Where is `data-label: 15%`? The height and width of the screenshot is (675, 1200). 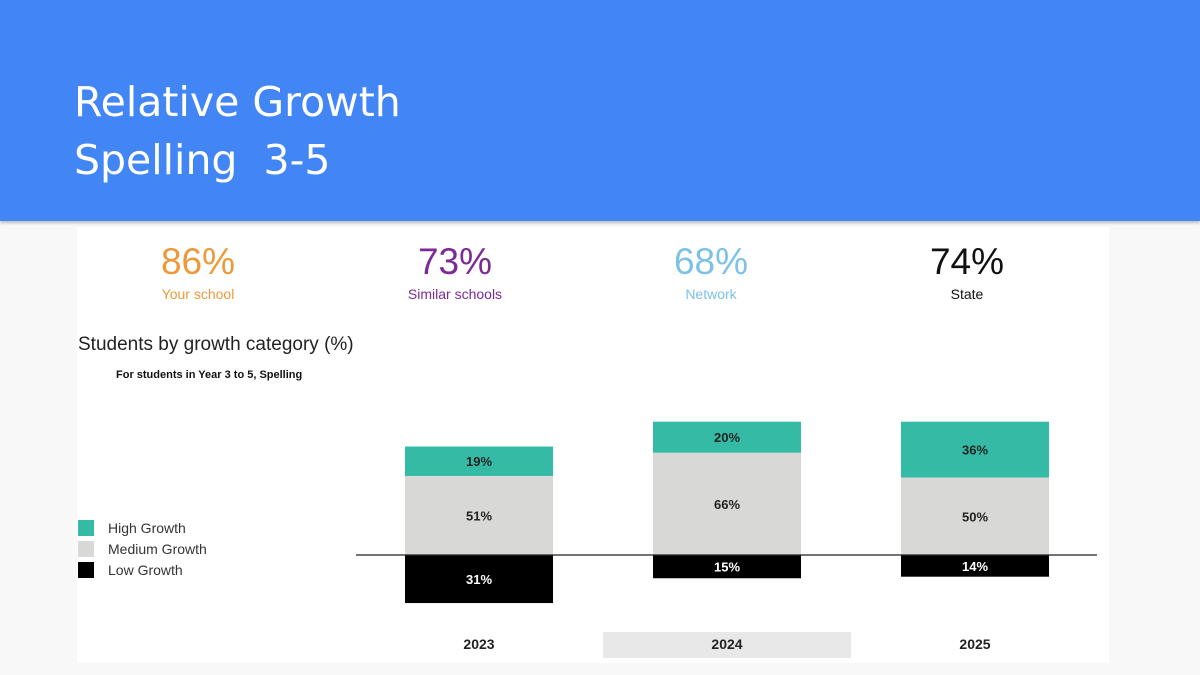 data-label: 15% is located at coordinates (727, 567).